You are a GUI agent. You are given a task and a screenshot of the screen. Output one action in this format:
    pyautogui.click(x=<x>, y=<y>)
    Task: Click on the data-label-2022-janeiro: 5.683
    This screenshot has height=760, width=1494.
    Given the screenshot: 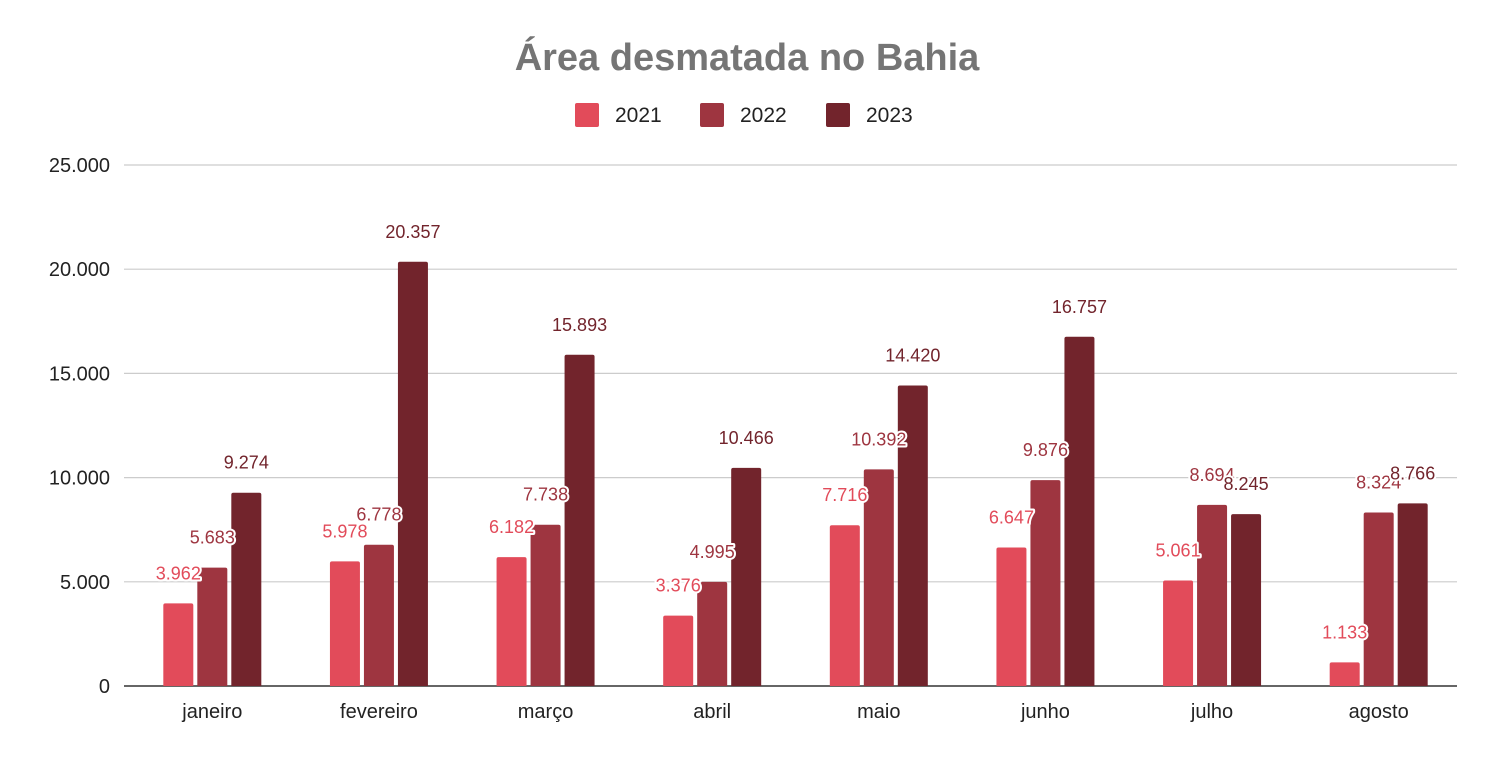 What is the action you would take?
    pyautogui.click(x=212, y=538)
    